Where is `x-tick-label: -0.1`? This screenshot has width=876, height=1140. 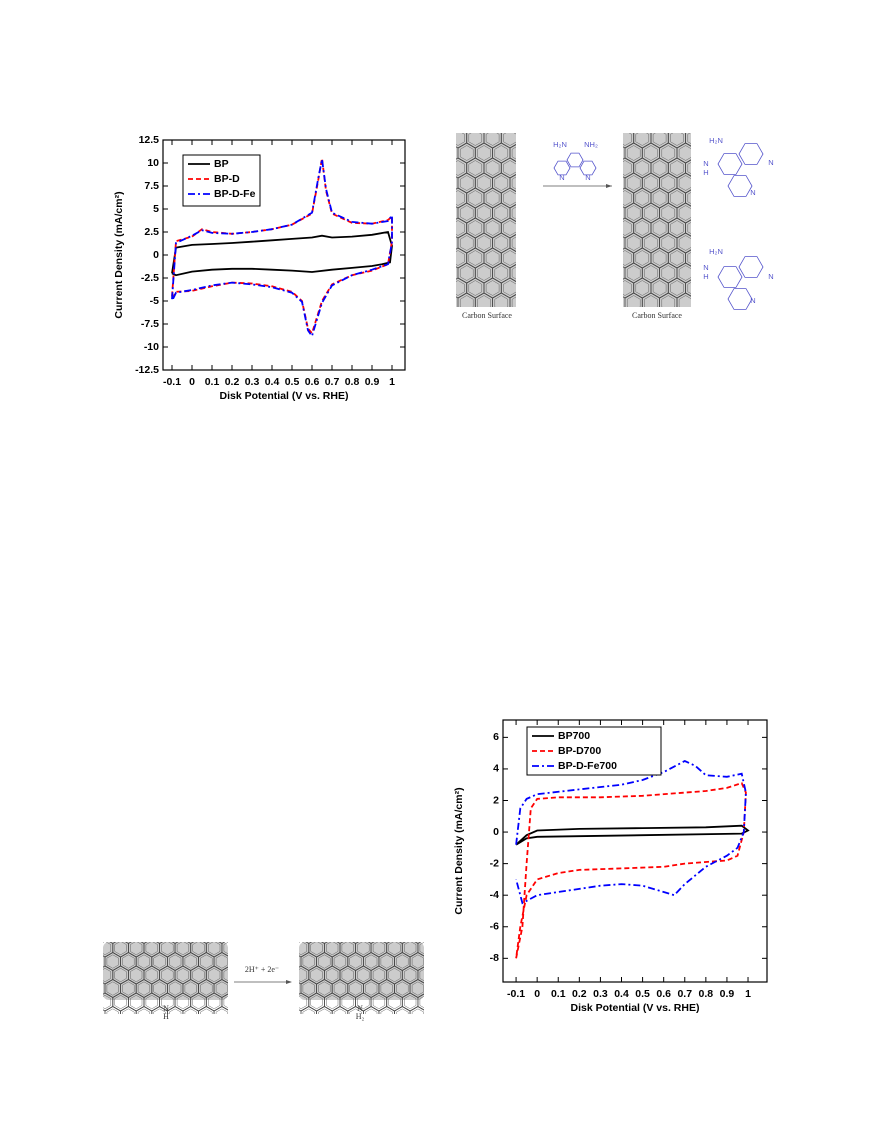 x-tick-label: -0.1 is located at coordinates (516, 994).